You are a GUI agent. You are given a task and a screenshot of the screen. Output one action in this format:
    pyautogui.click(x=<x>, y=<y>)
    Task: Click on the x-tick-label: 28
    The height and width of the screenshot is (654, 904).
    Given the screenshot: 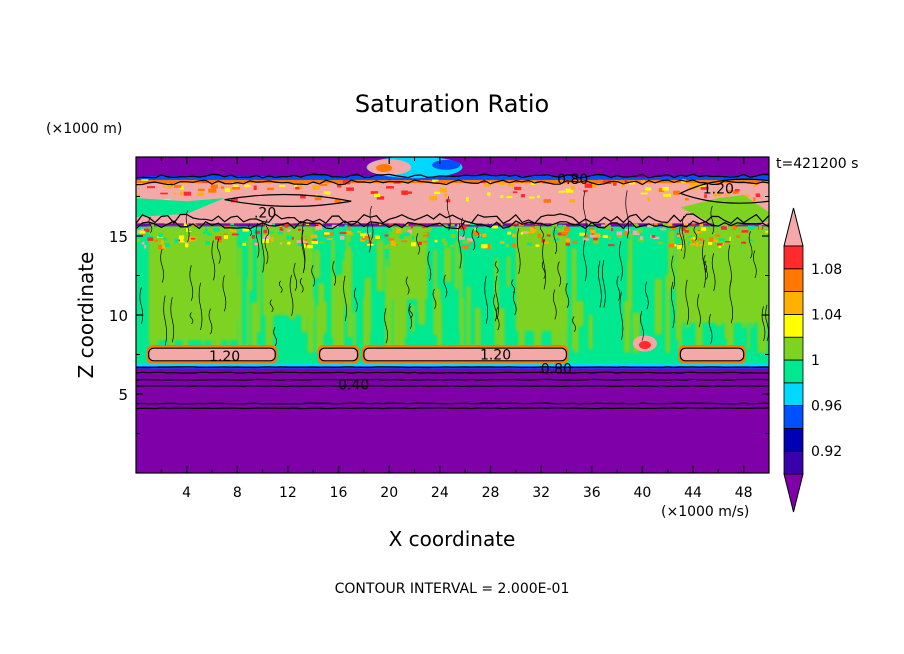 What is the action you would take?
    pyautogui.click(x=491, y=493)
    